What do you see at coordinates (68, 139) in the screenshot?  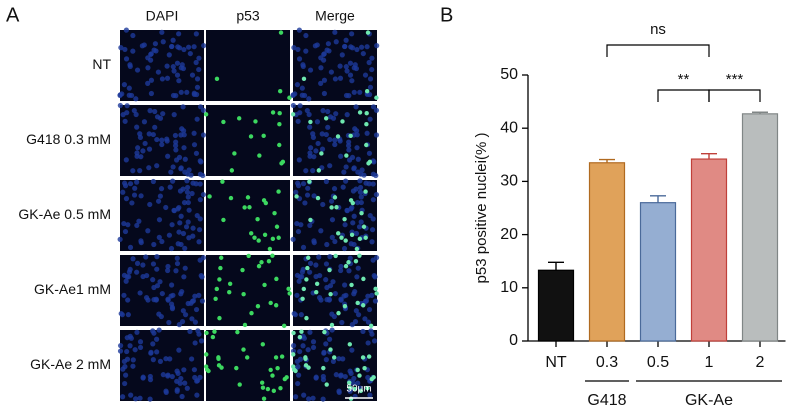 I see `row-label: G418 0.3 mM` at bounding box center [68, 139].